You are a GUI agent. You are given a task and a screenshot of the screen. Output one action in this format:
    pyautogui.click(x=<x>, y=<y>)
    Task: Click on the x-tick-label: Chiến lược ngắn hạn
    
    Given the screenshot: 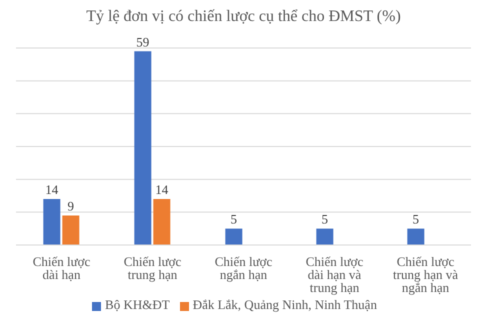 What is the action you would take?
    pyautogui.click(x=243, y=268)
    